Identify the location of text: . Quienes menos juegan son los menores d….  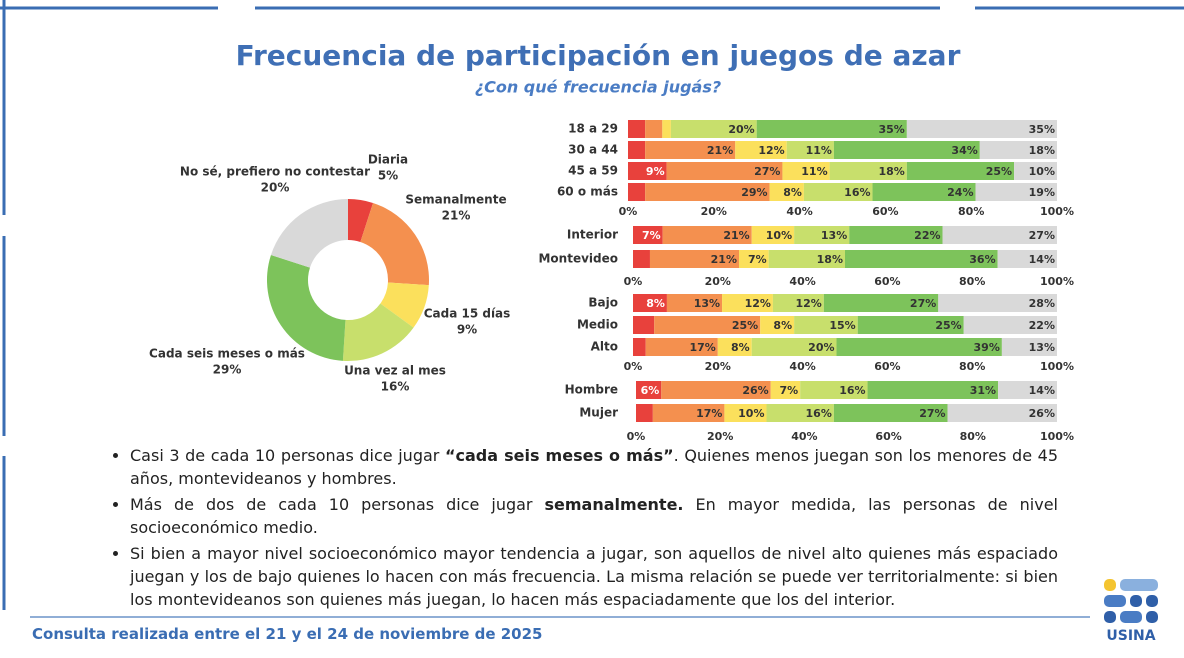
(594, 467).